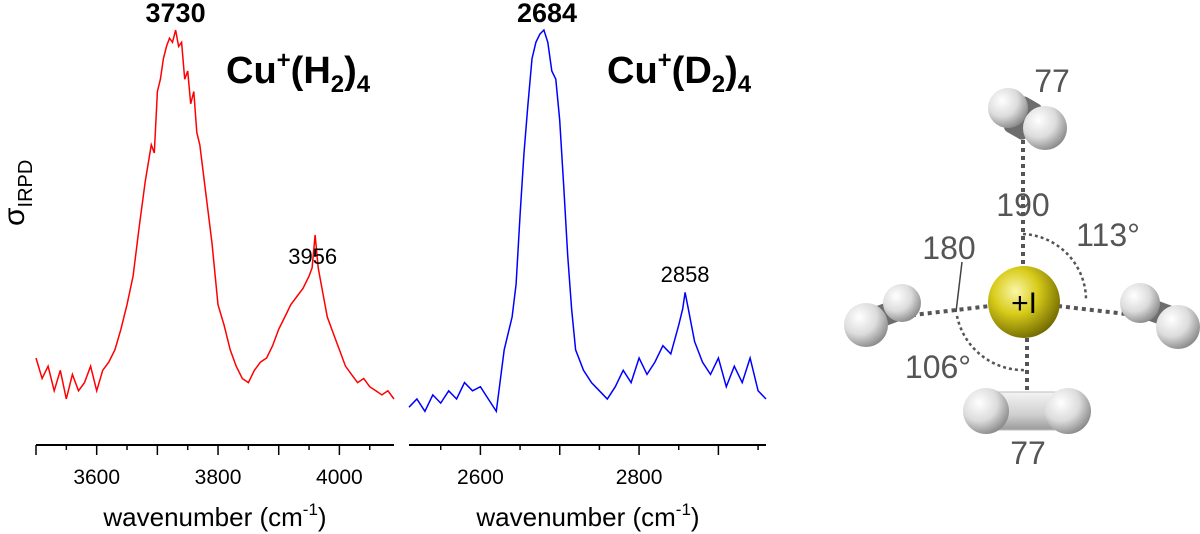 The height and width of the screenshot is (534, 1200). I want to click on x-tick-label: 4000, so click(339, 477).